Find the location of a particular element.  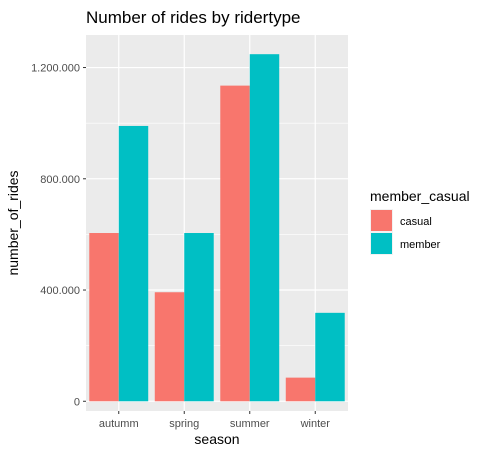

legend-swatch-casual is located at coordinates (381, 220).